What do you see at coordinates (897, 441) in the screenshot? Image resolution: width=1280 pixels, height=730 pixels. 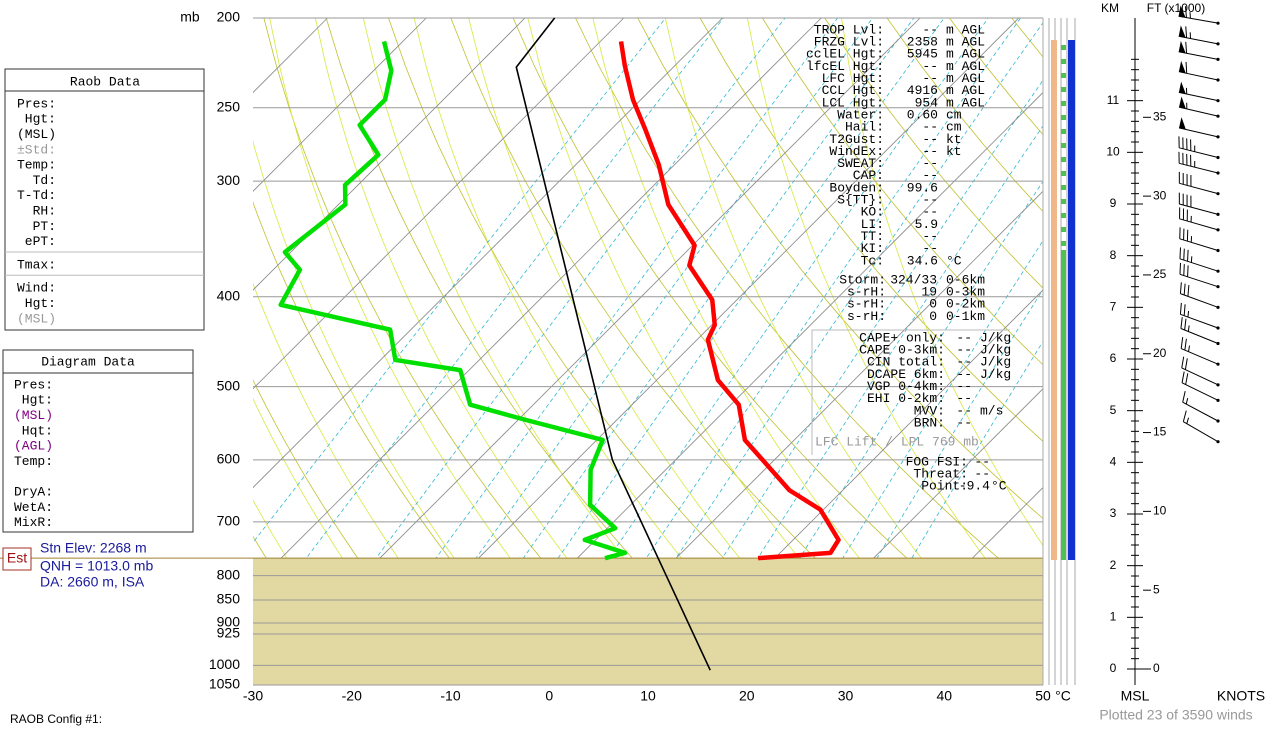 I see `lift-note: LFC Lift / LPL 769 mb` at bounding box center [897, 441].